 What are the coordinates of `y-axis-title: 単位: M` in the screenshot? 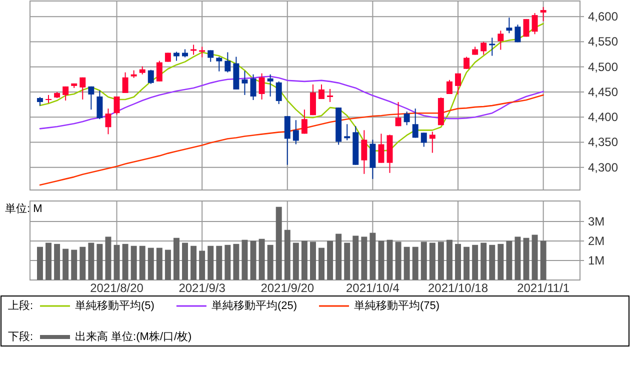 It's located at (23, 209).